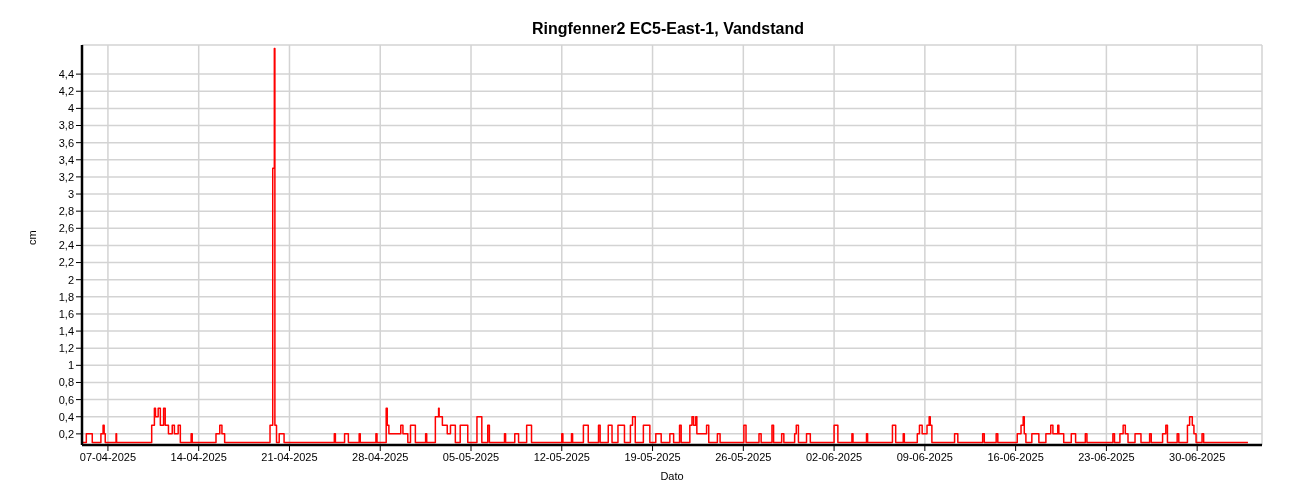  Describe the element at coordinates (66, 74) in the screenshot. I see `y-tick-label: 4,4` at that location.